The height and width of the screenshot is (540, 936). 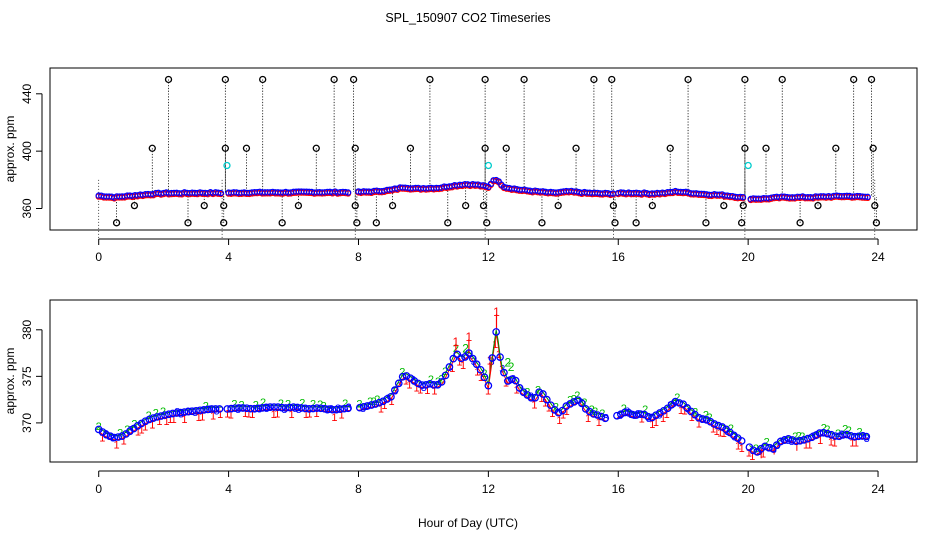 I want to click on x-tick-label: 16, so click(x=619, y=489).